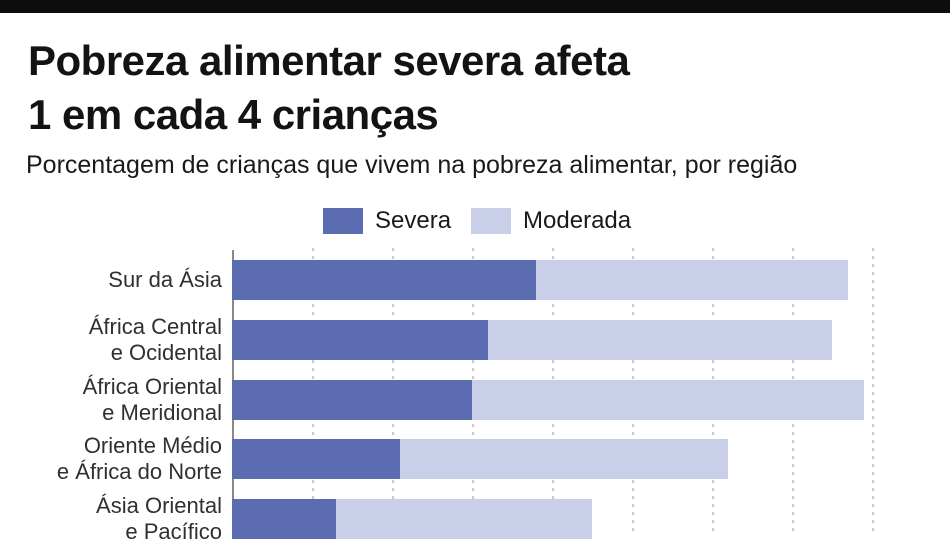  What do you see at coordinates (329, 60) in the screenshot?
I see `page-title-line1: Pobreza alimentar severa afeta` at bounding box center [329, 60].